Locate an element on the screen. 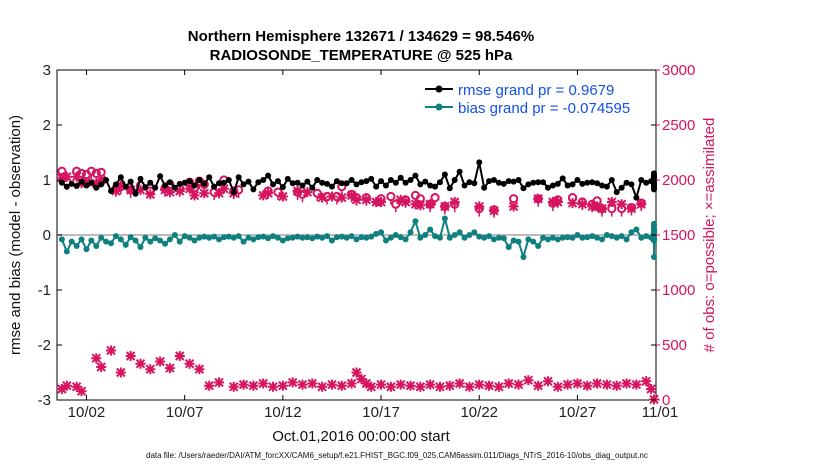  y-tick-label: 1 is located at coordinates (47, 180).